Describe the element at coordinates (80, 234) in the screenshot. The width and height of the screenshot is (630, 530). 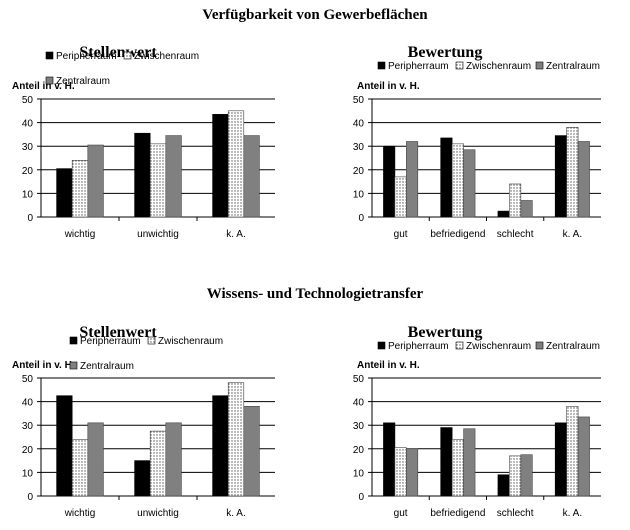
I see `x-tick-label: wichtig` at that location.